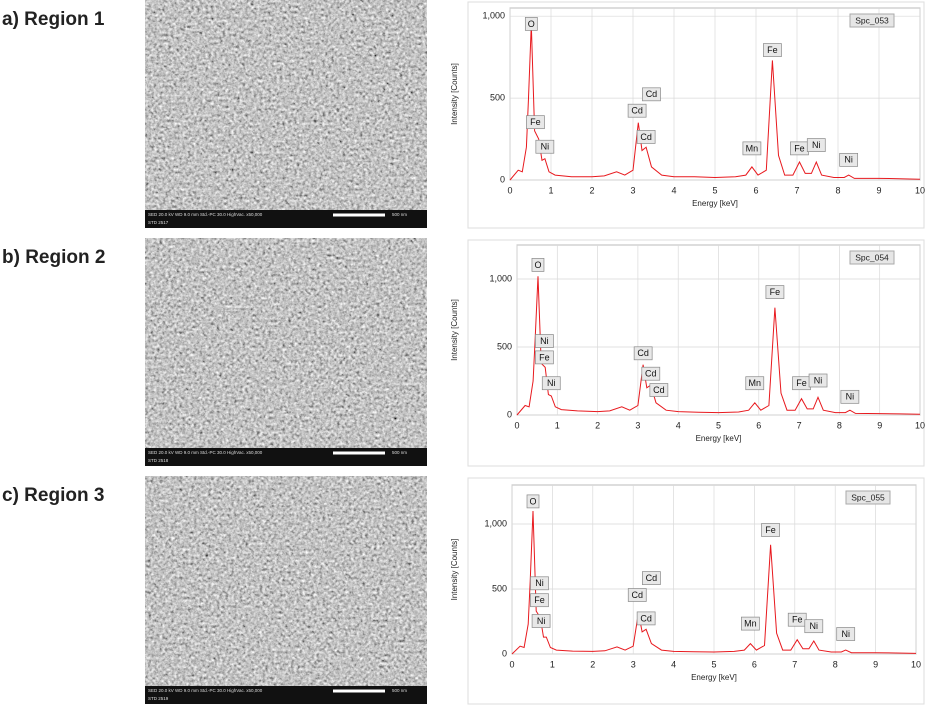  What do you see at coordinates (286, 109) in the screenshot?
I see `sem-texture` at bounding box center [286, 109].